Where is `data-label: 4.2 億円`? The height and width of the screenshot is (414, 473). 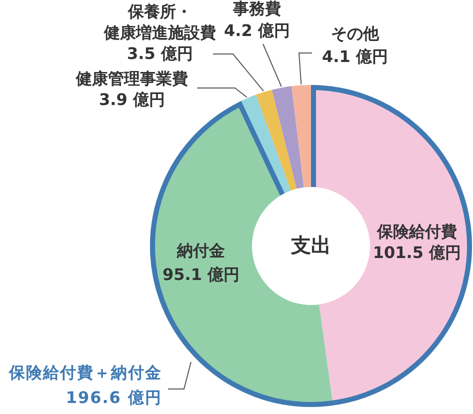
data-label: 4.2 億円 is located at coordinates (257, 30).